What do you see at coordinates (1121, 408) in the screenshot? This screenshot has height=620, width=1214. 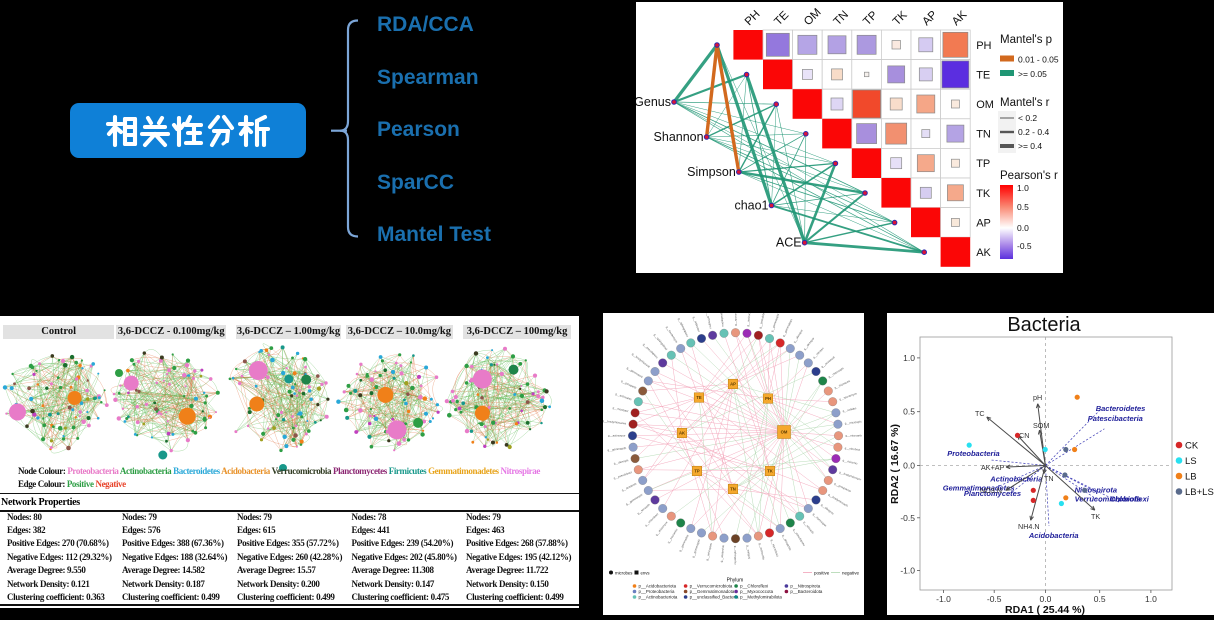 I see `svg-text: Bacteroidetes` at bounding box center [1121, 408].